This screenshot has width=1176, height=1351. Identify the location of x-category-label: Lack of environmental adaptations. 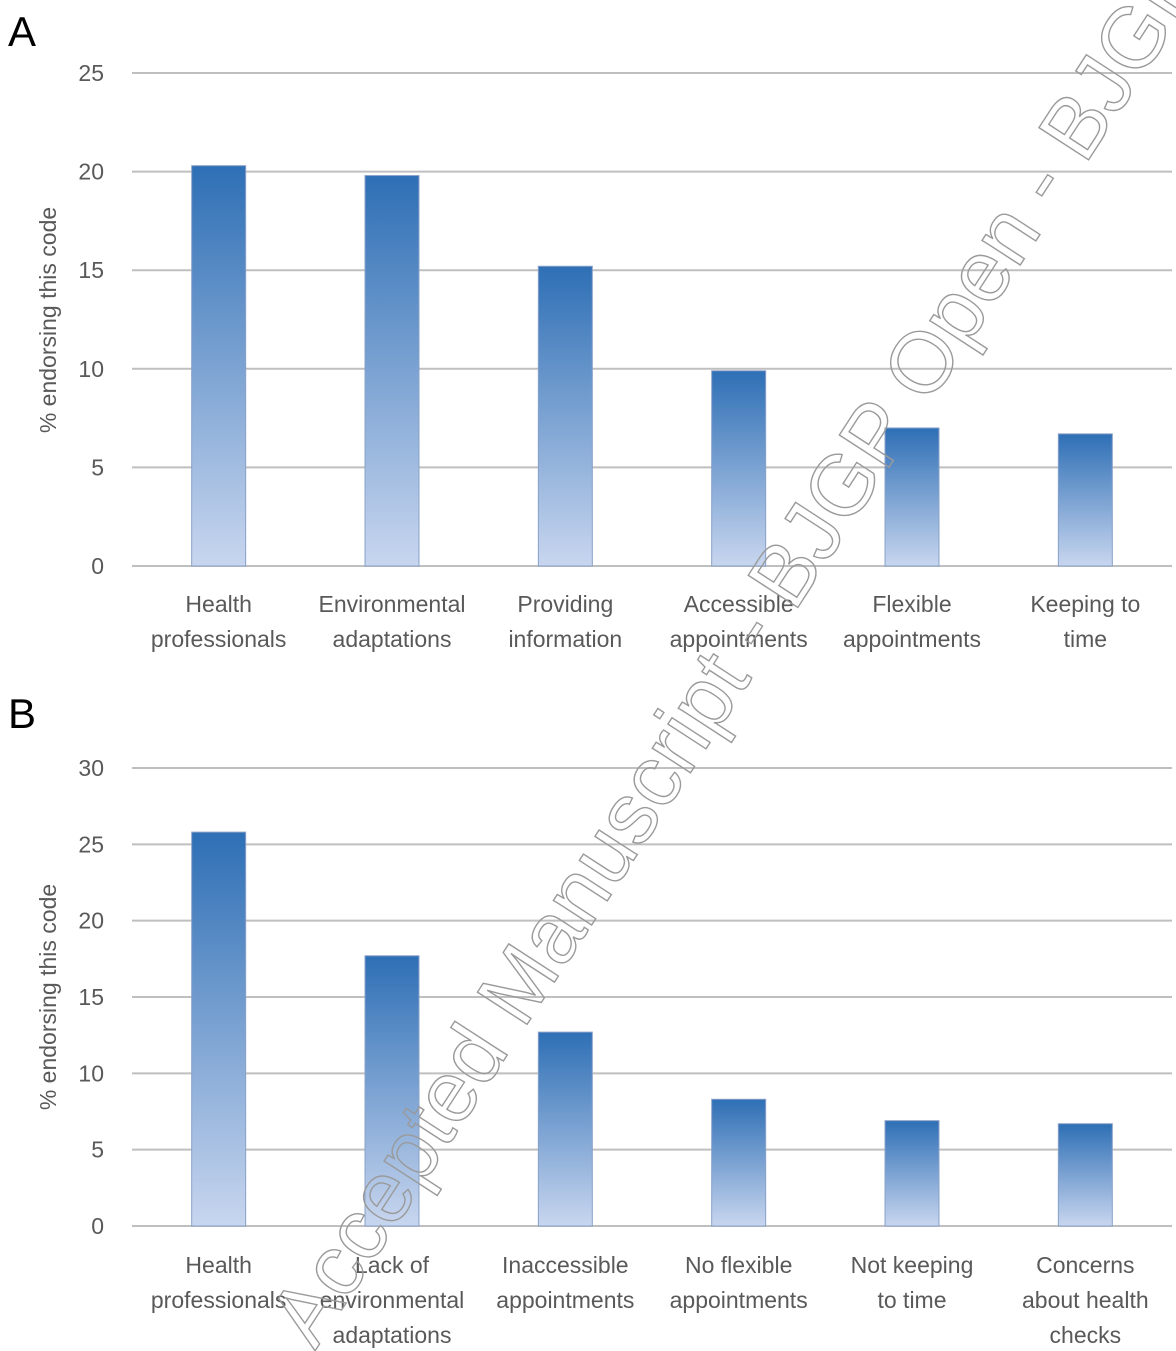
(392, 1300).